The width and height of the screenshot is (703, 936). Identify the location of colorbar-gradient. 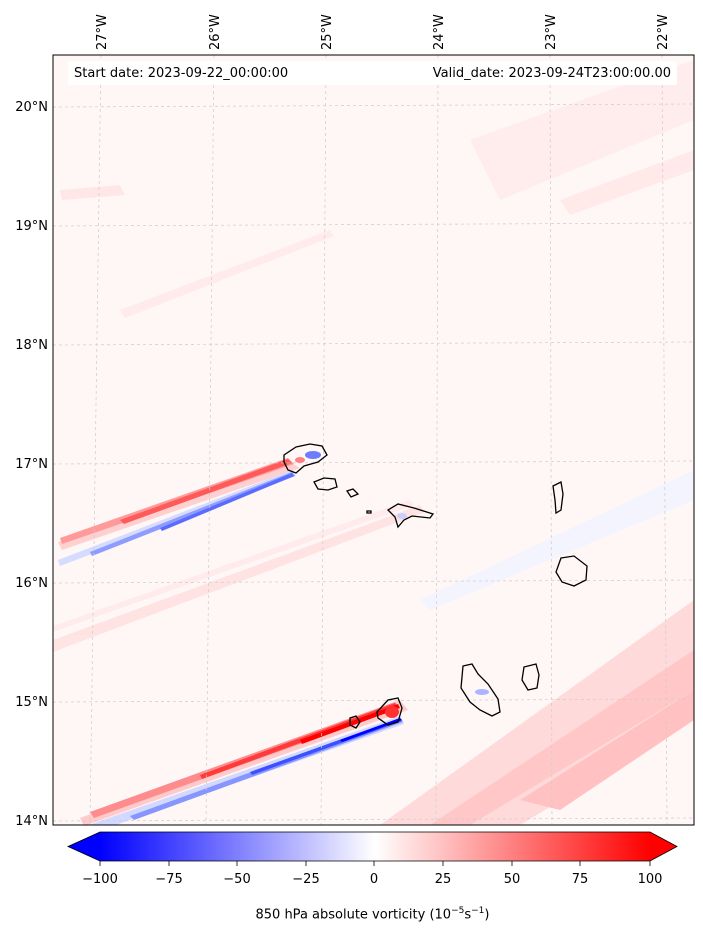
(375, 846).